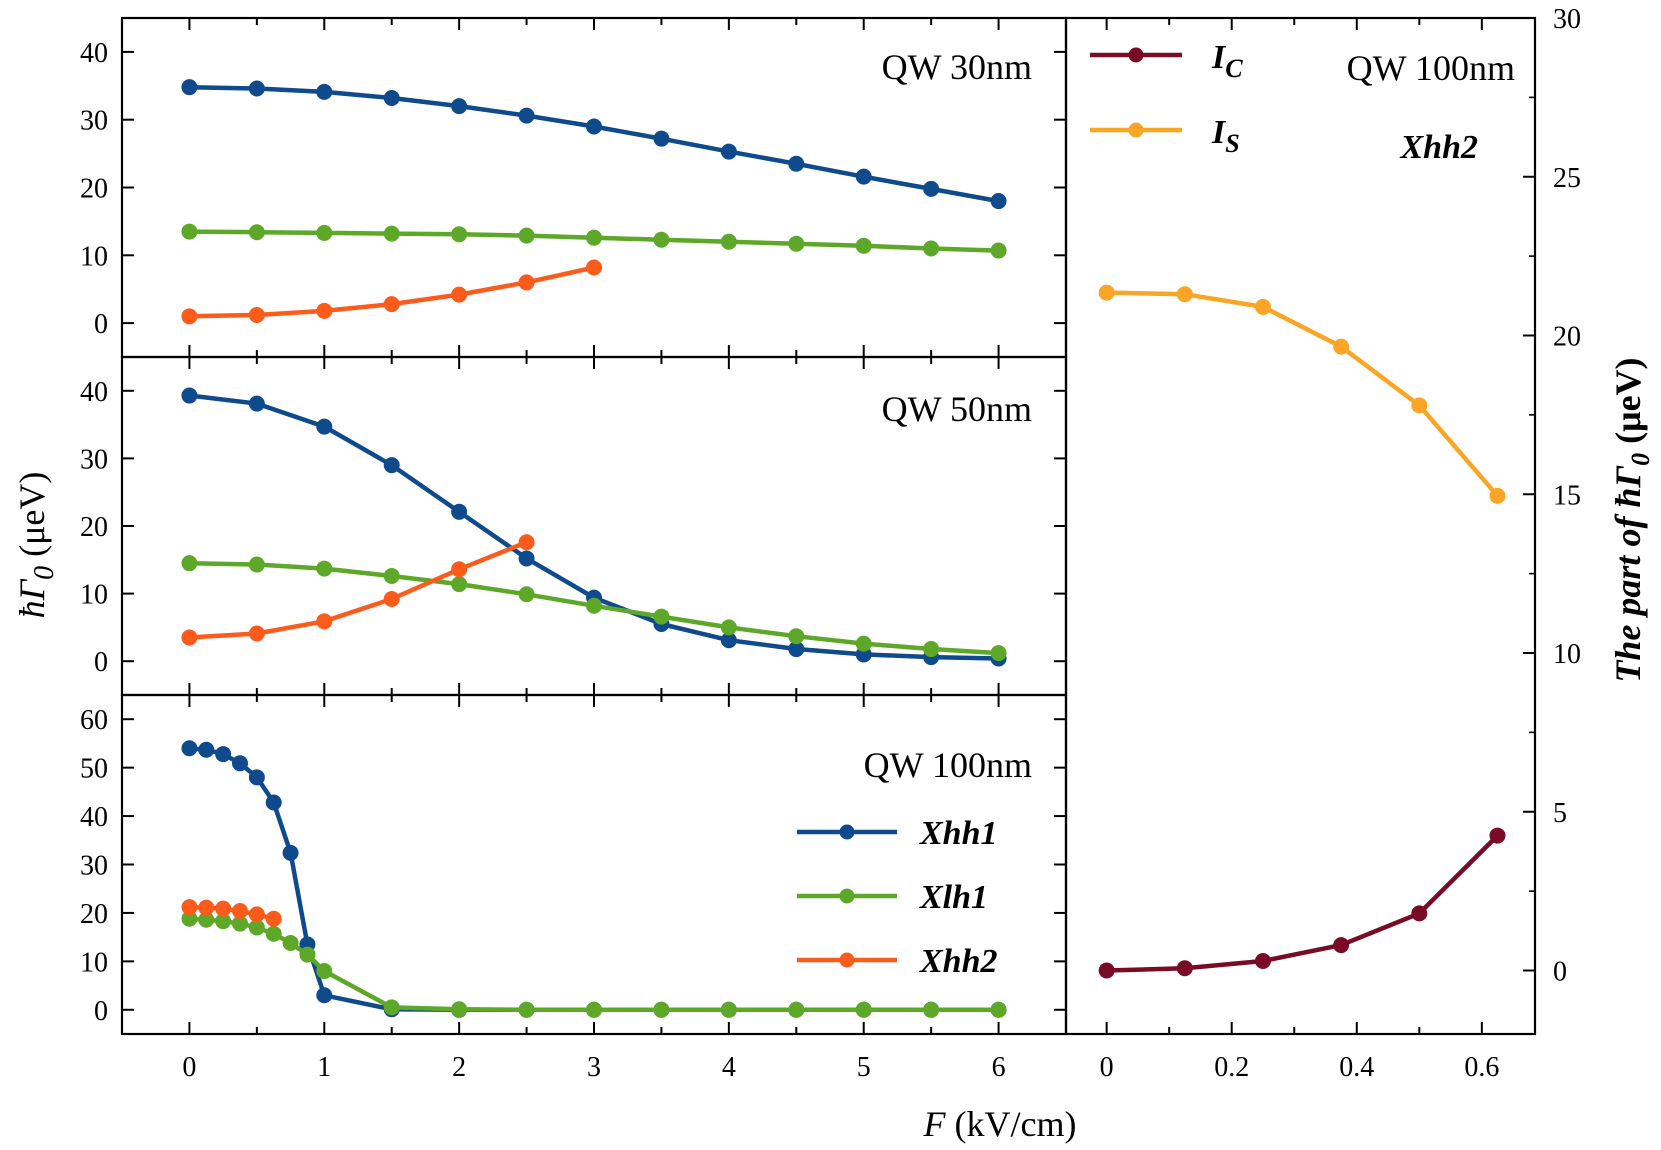  I want to click on legend-marker-xhh2, so click(847, 960).